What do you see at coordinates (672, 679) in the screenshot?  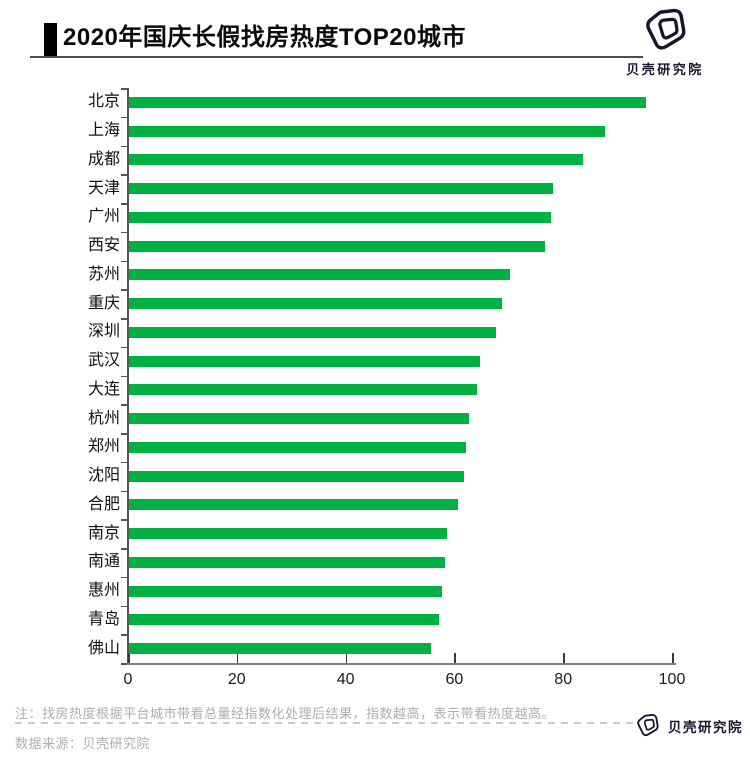 I see `x-tick-label: 100` at bounding box center [672, 679].